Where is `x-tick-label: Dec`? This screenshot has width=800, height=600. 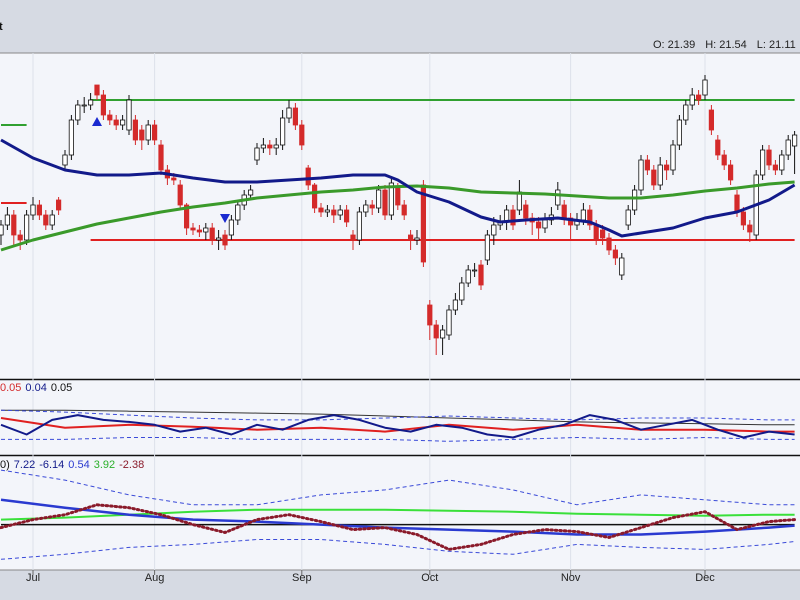 x-tick-label: Dec is located at coordinates (705, 578).